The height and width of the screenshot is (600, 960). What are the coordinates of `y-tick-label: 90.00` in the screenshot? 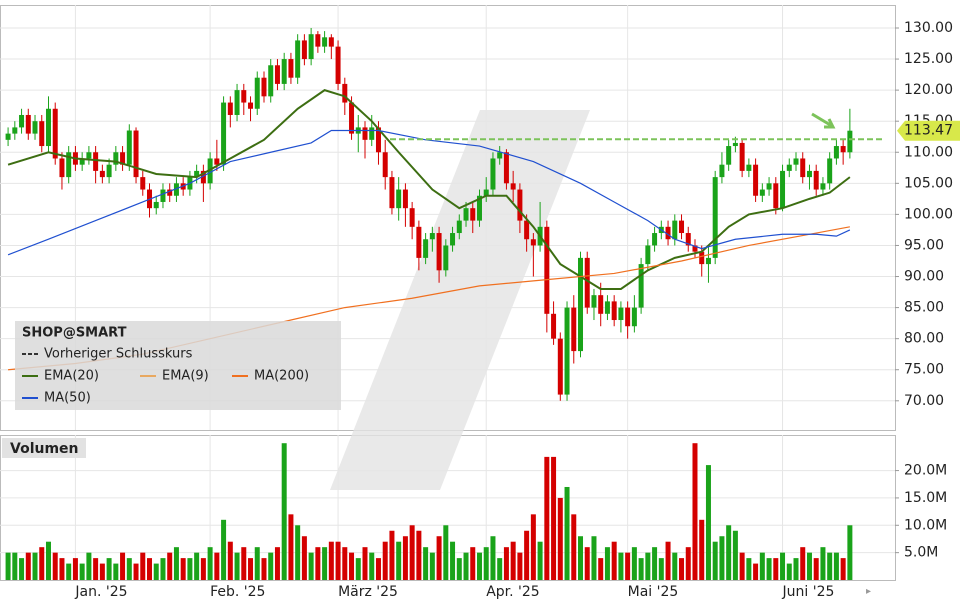 It's located at (924, 277).